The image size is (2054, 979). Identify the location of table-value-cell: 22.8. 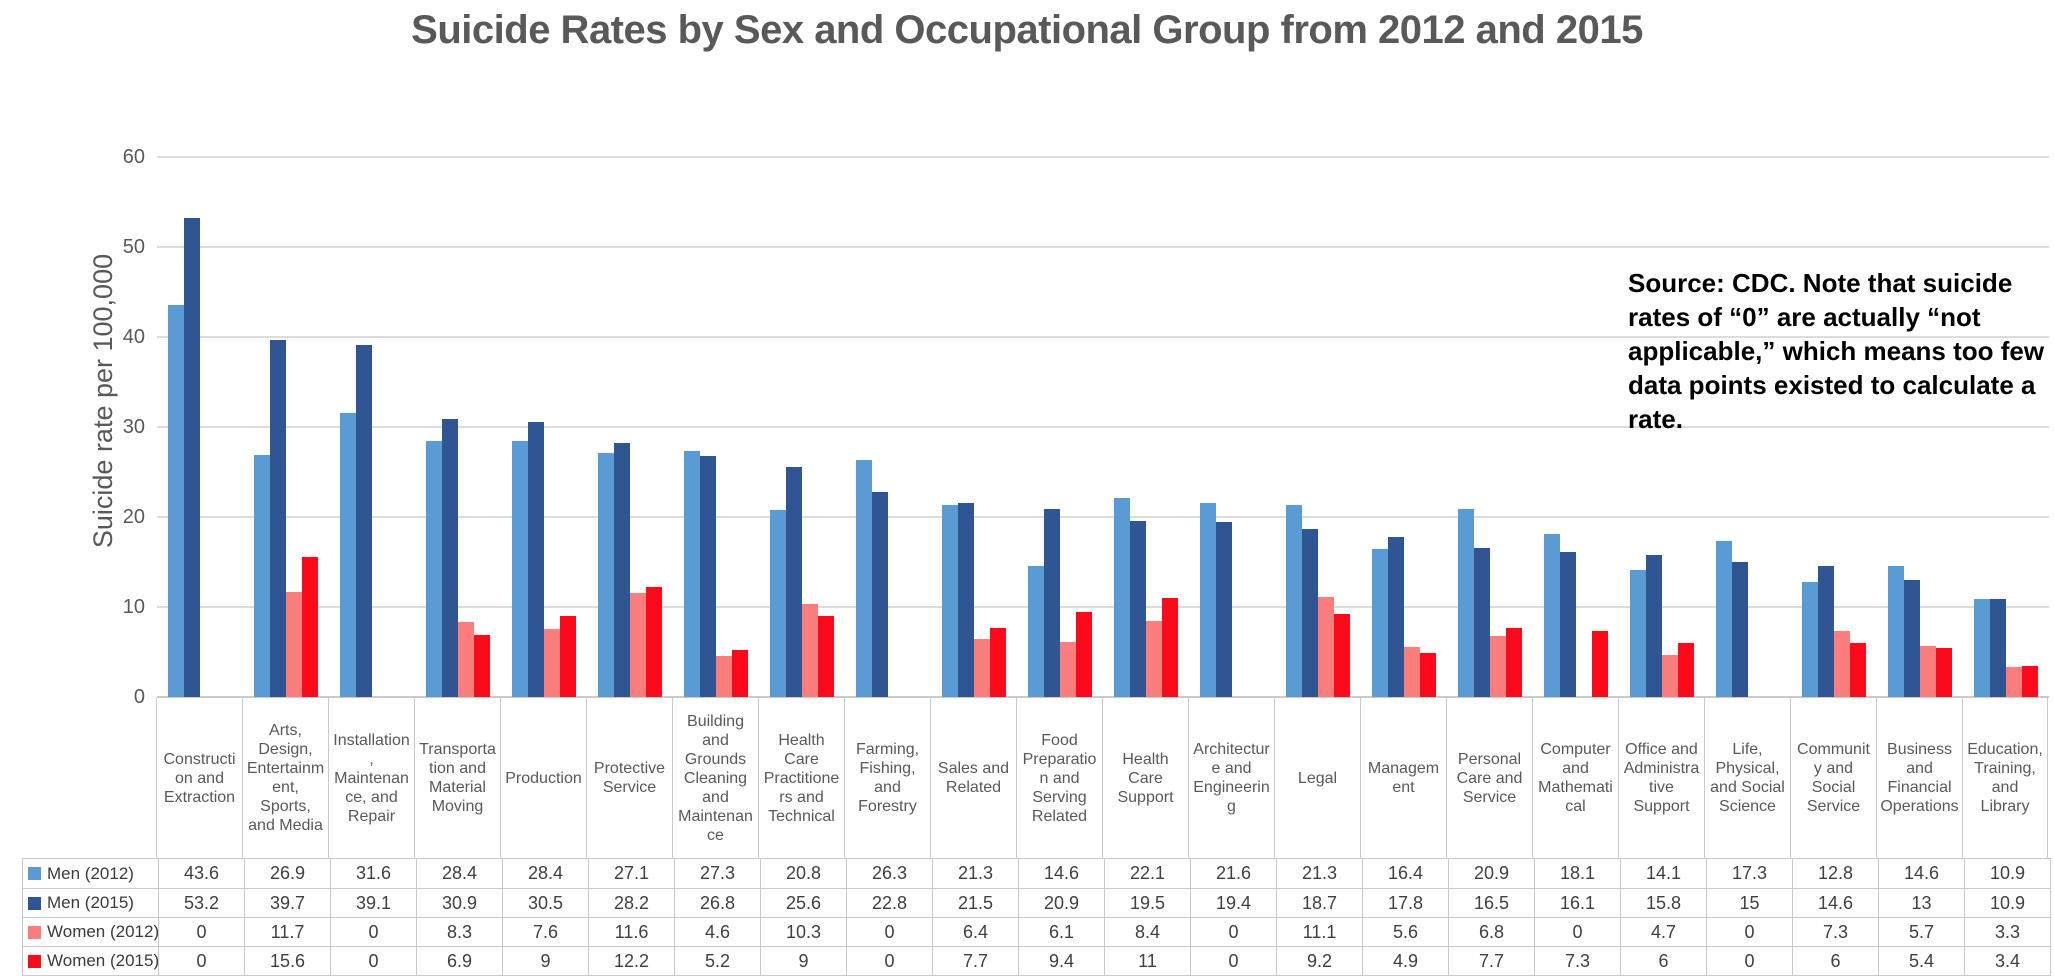
(889, 902).